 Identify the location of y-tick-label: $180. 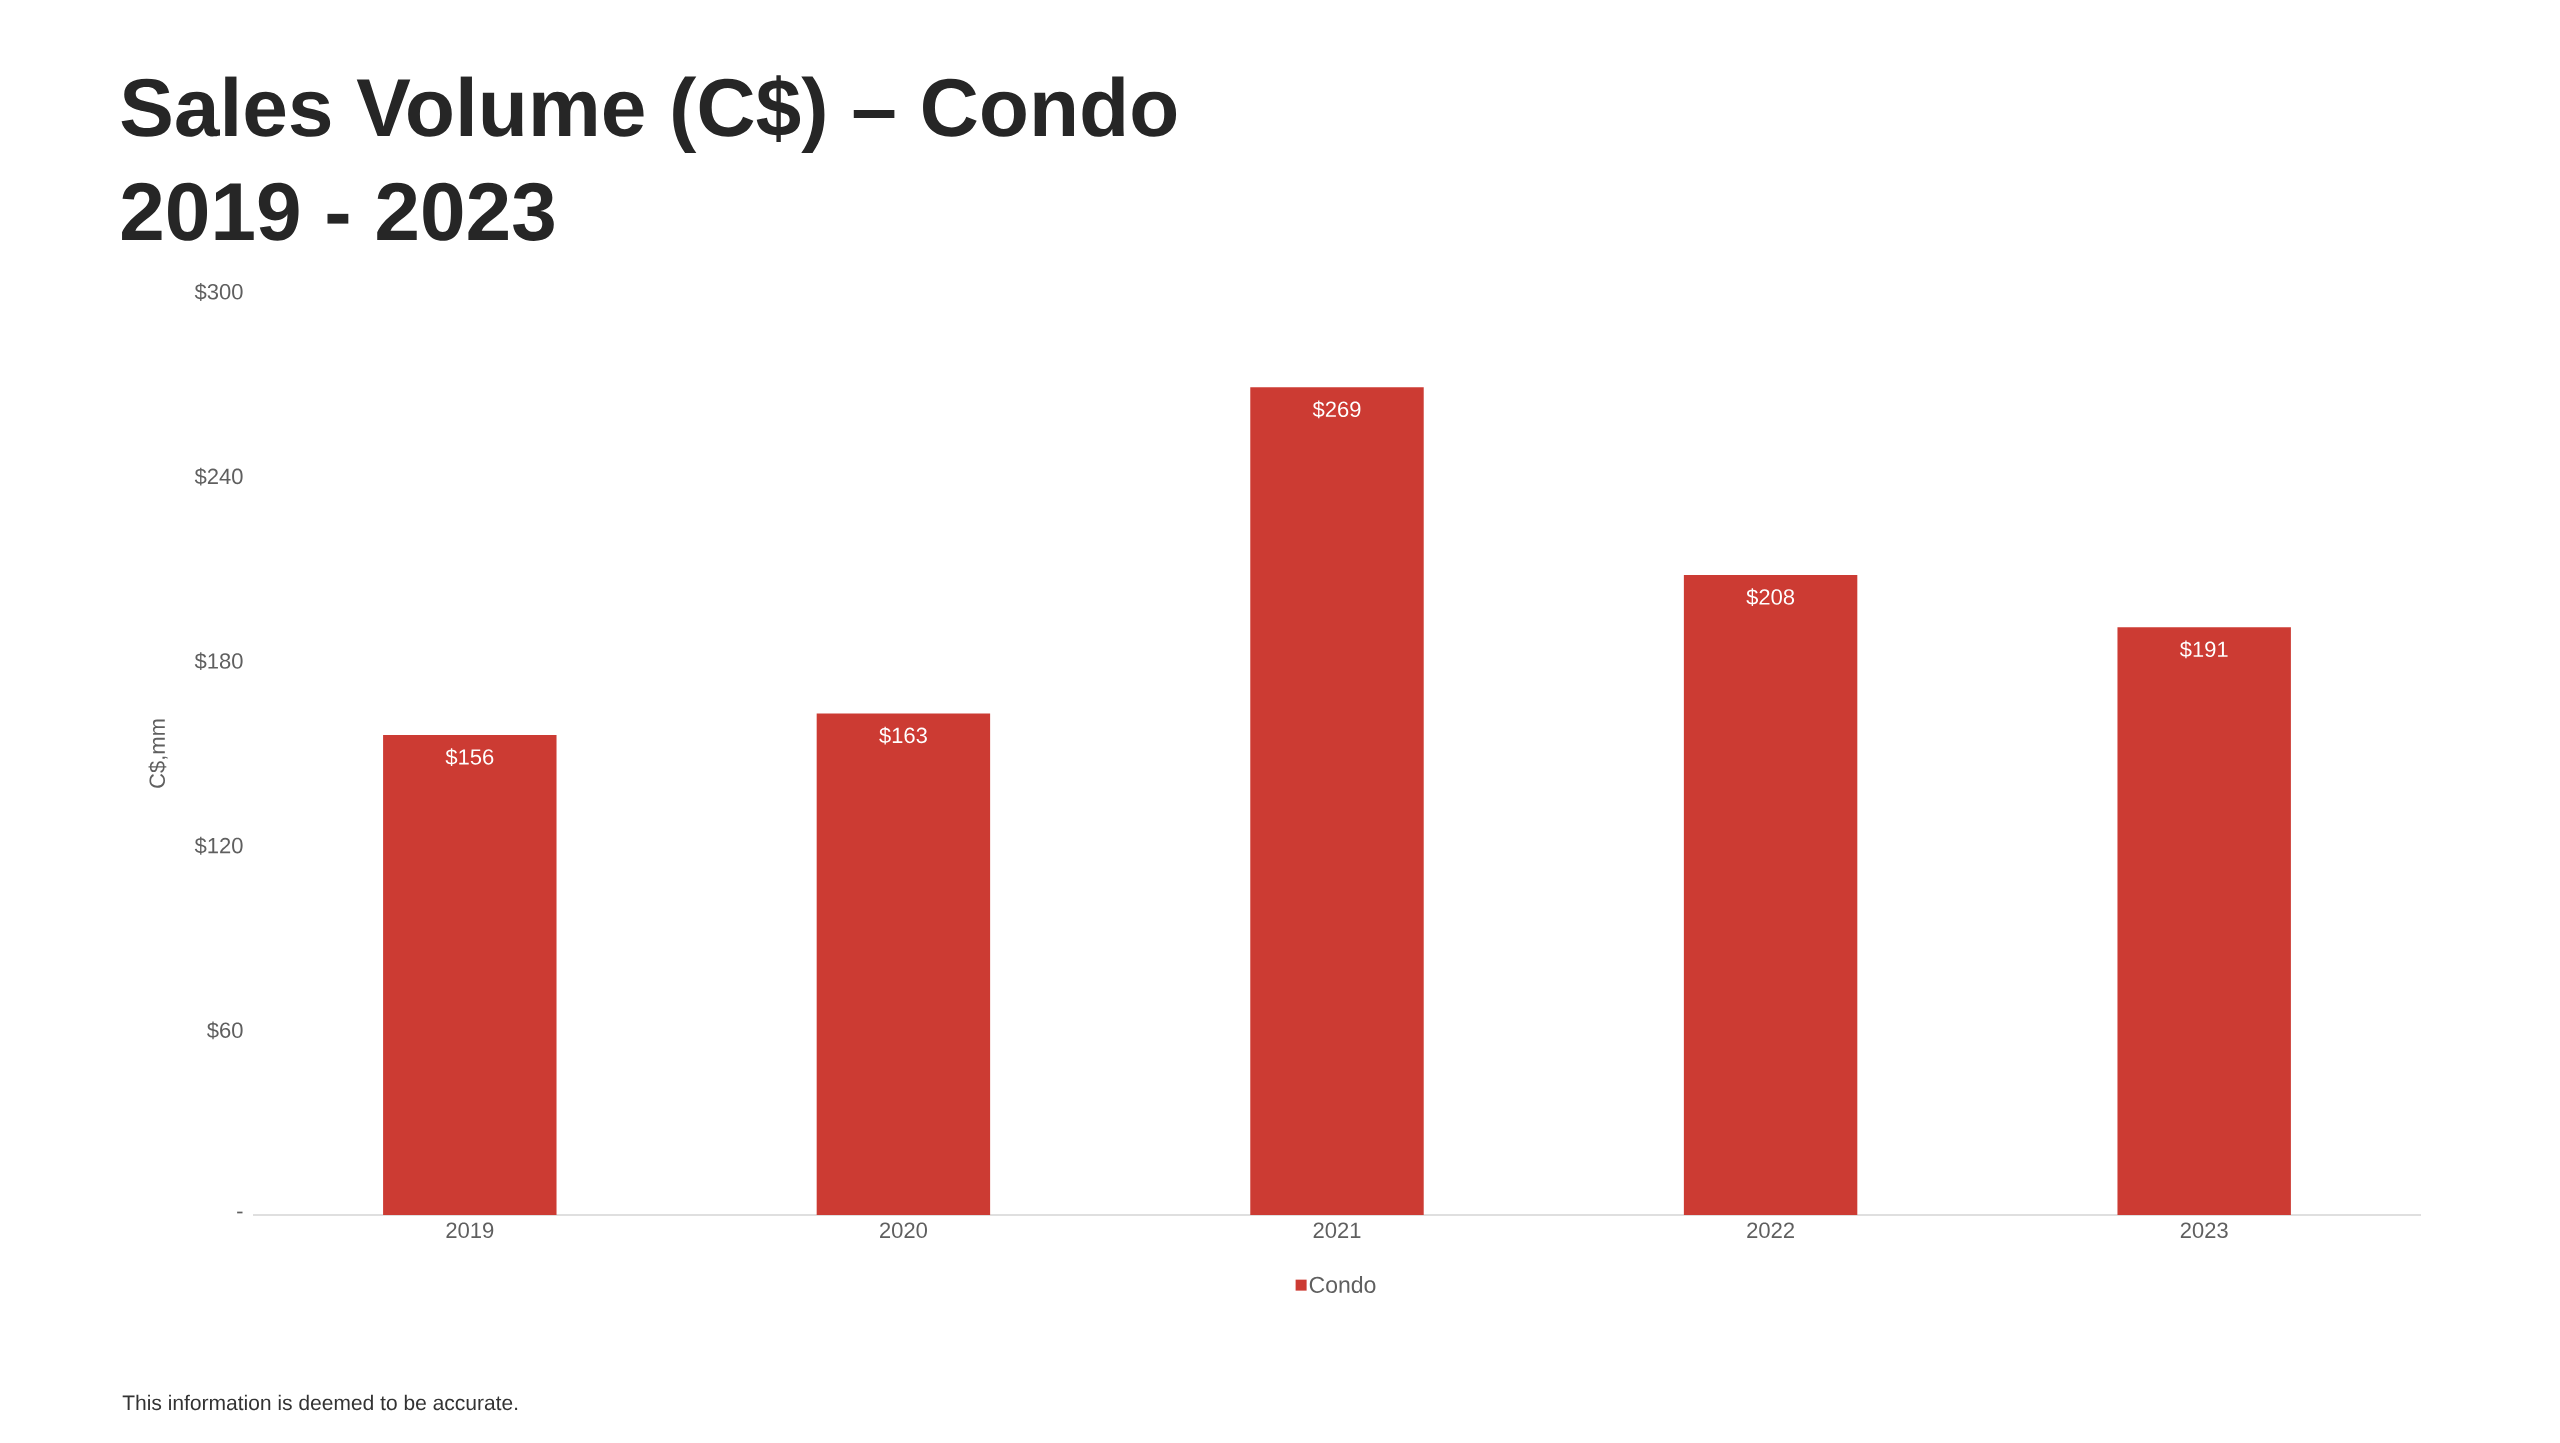
(218, 661).